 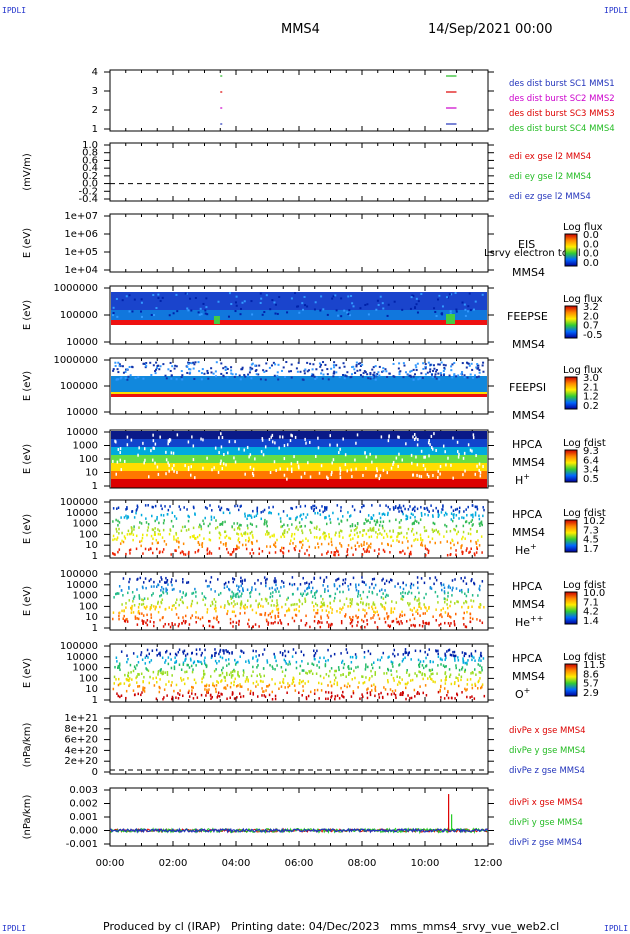 What do you see at coordinates (299, 817) in the screenshot?
I see `divpi-frame` at bounding box center [299, 817].